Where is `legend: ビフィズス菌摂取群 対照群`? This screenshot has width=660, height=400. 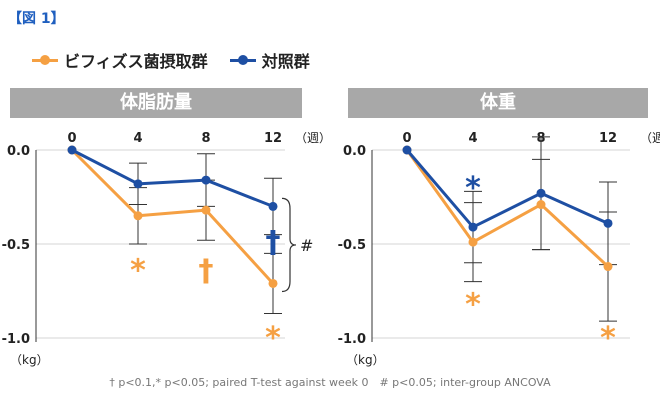
legend: ビフィズス菌摂取群 対照群 is located at coordinates (171, 60).